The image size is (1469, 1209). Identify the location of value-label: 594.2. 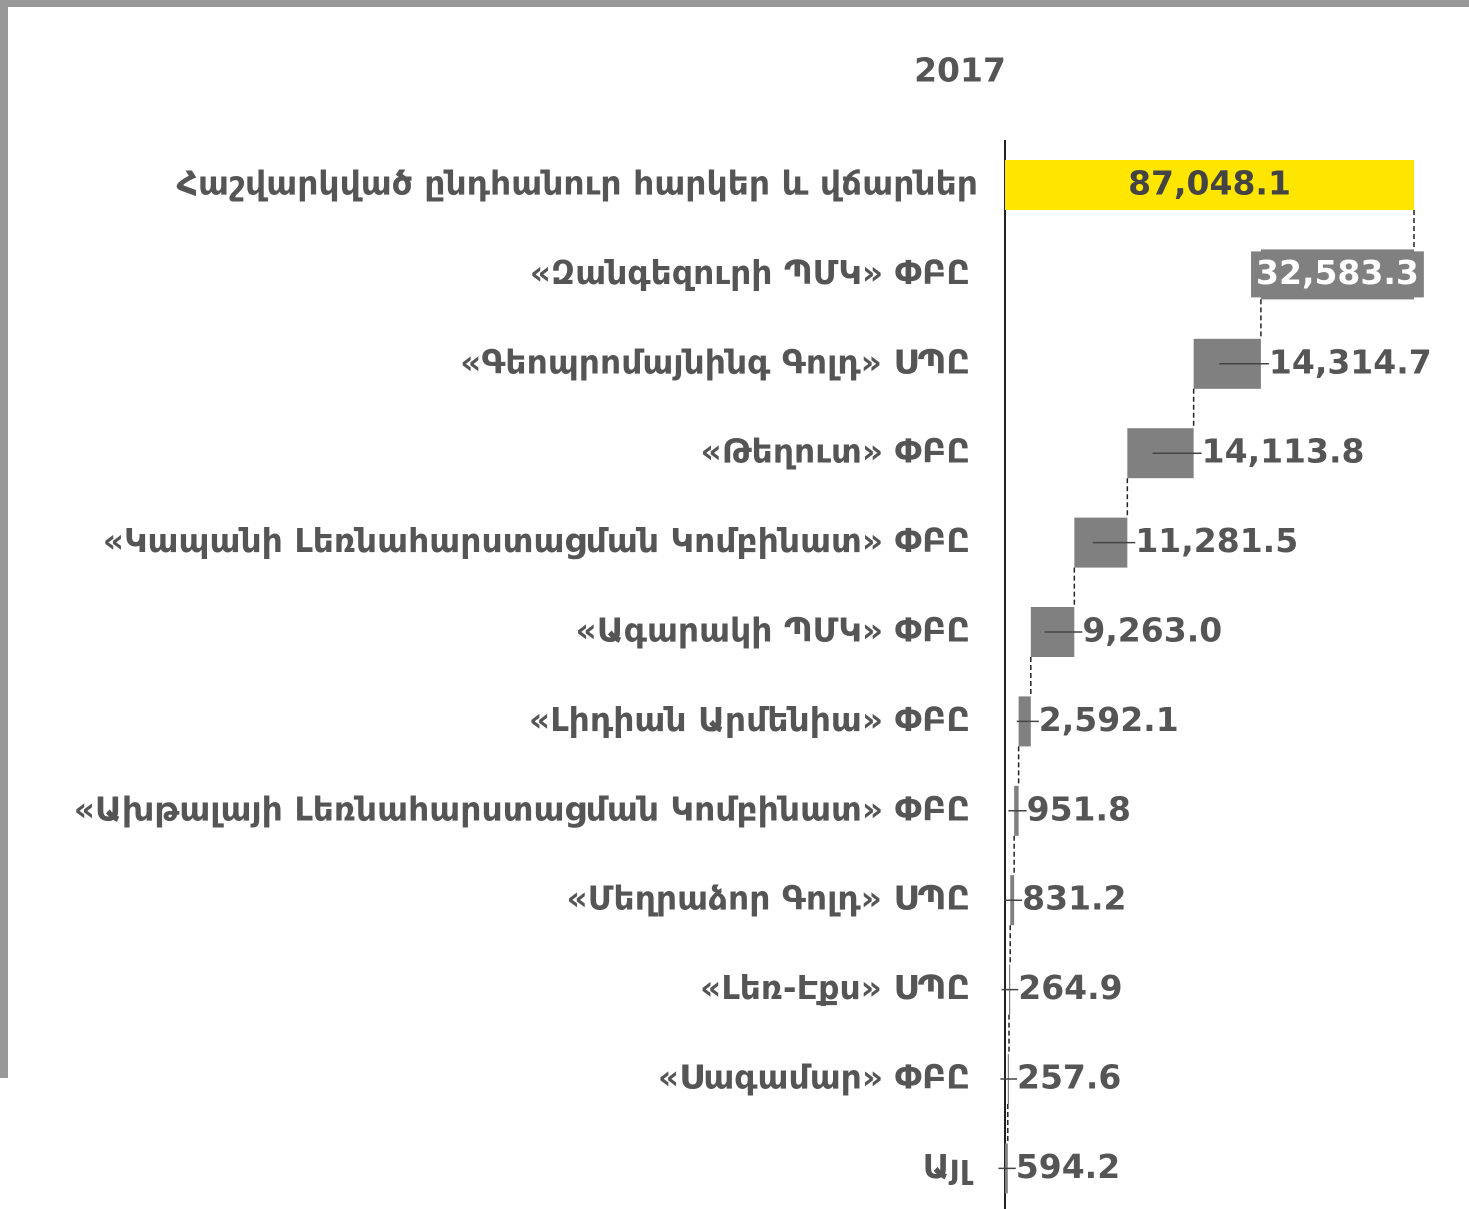
(1068, 1166).